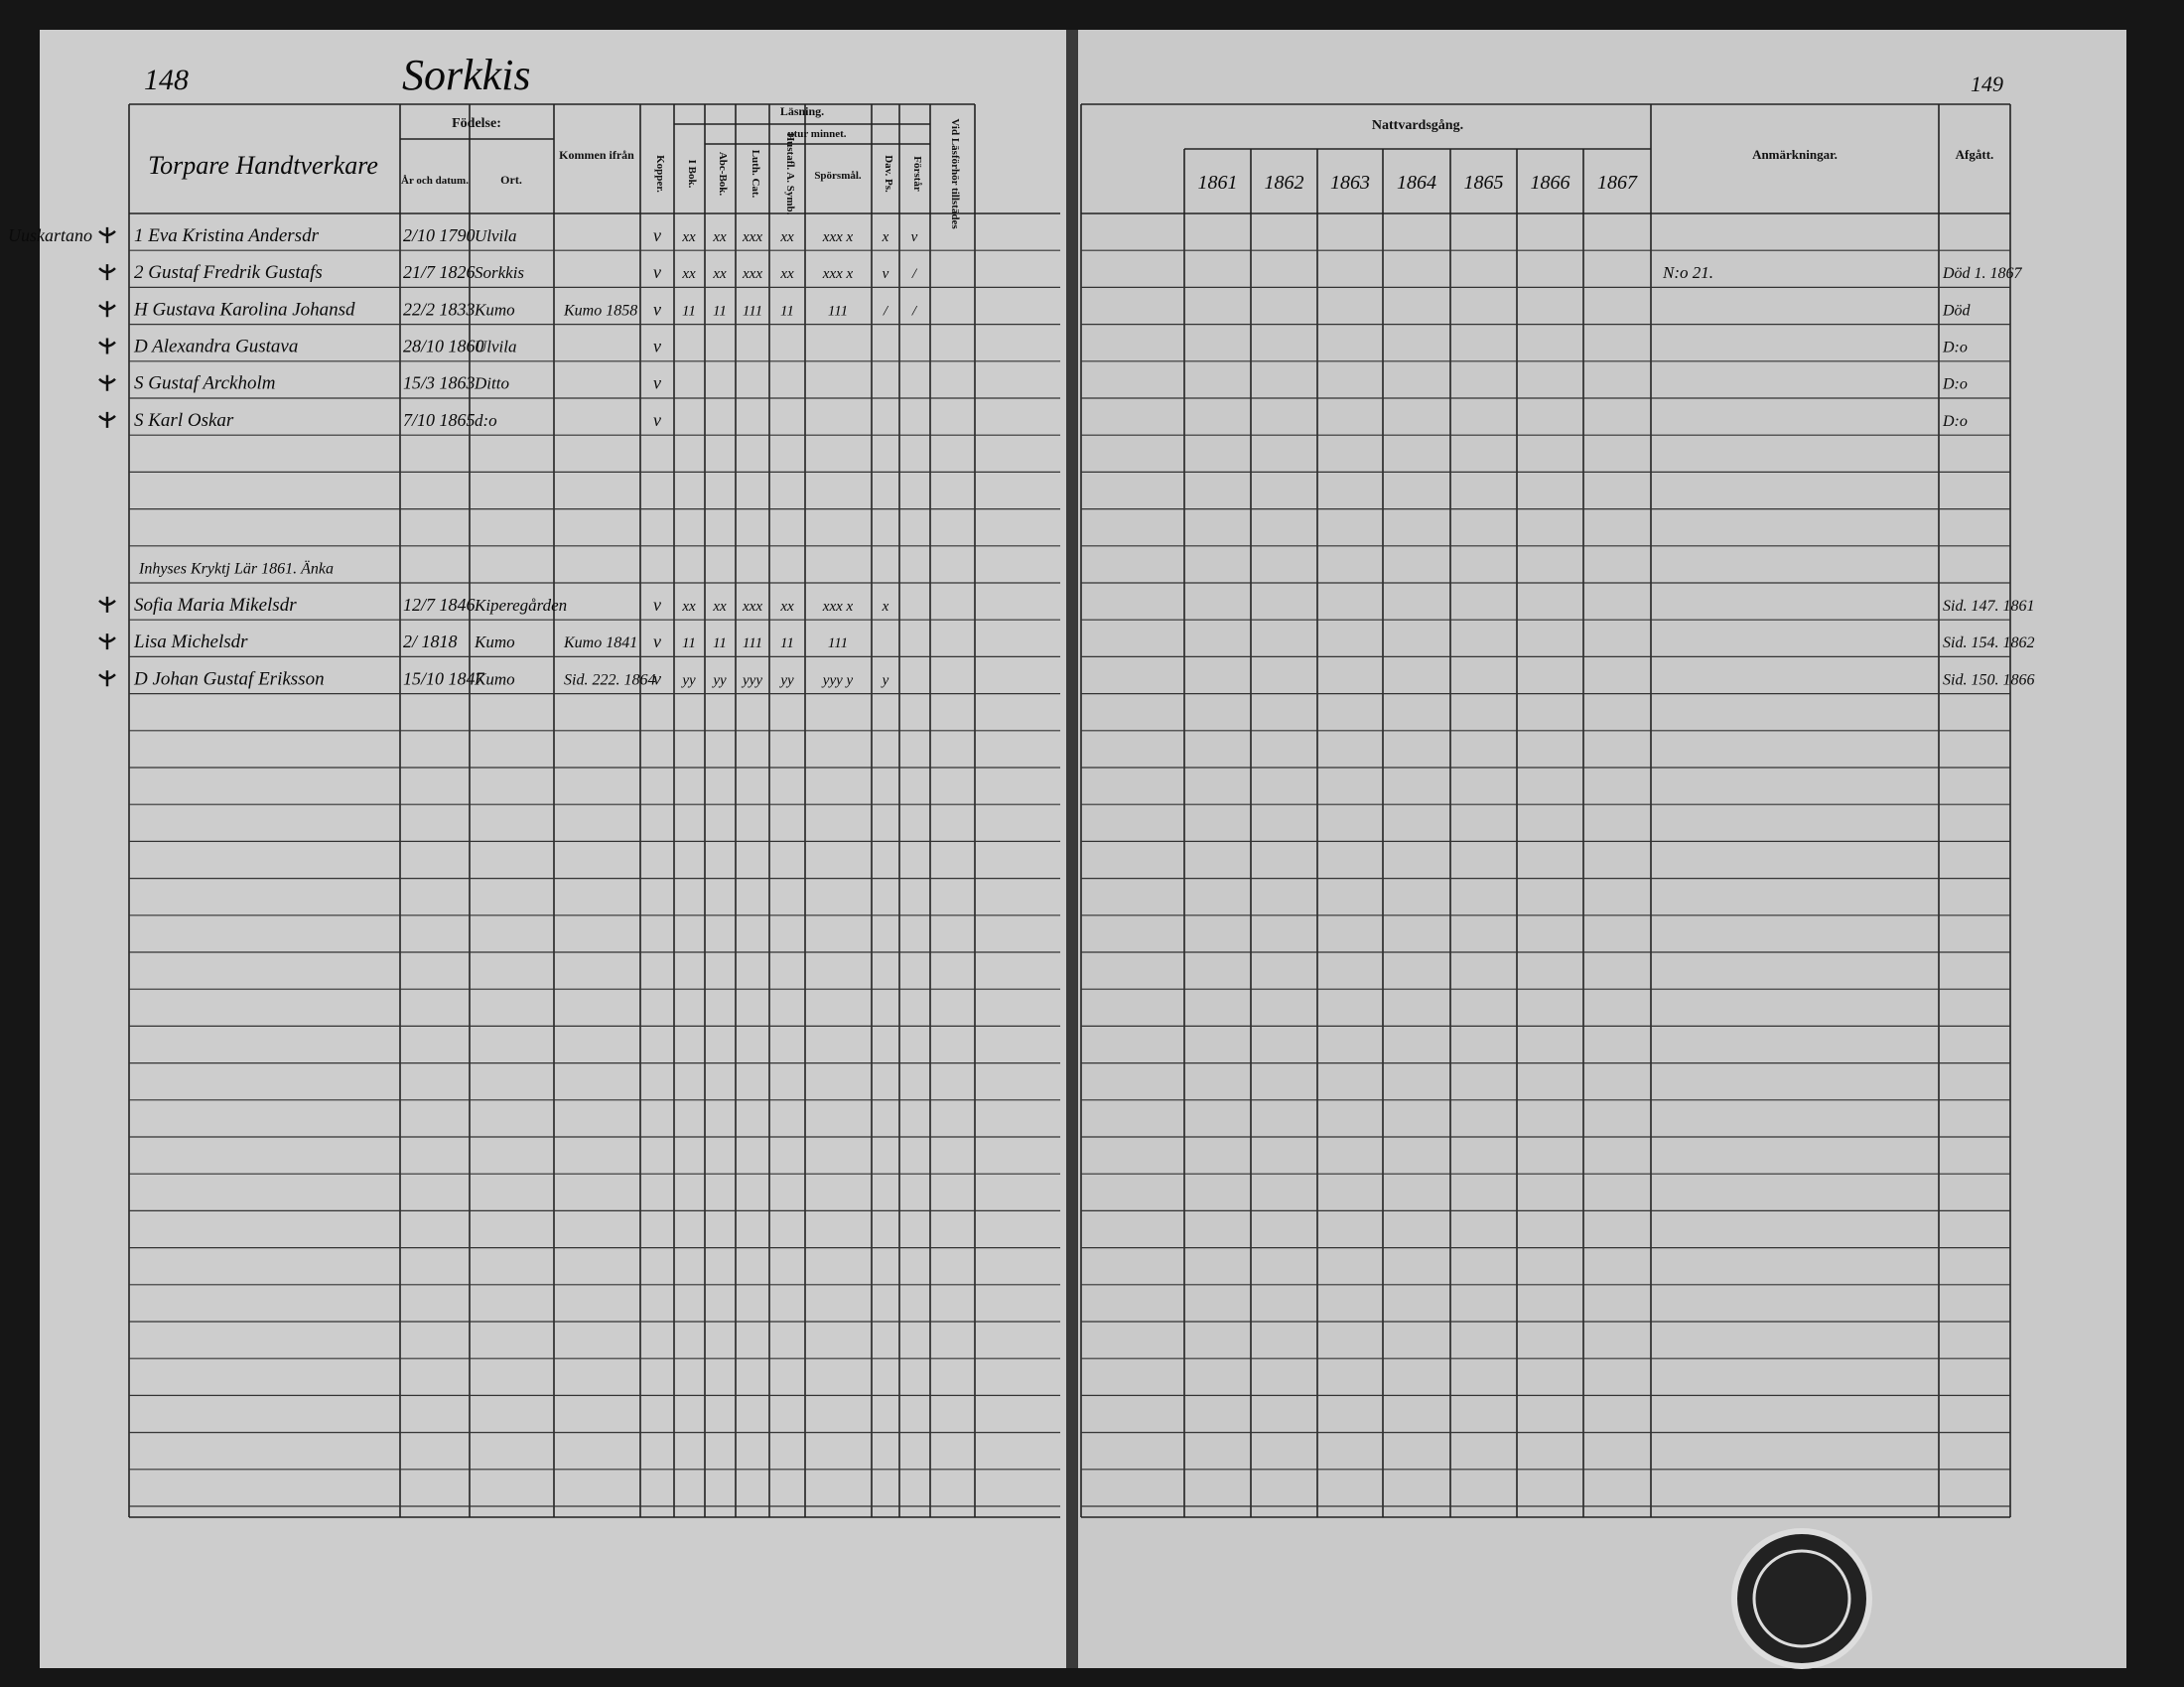 Image resolution: width=2184 pixels, height=1687 pixels. What do you see at coordinates (443, 346) in the screenshot?
I see `birth-date: 28/10 1860` at bounding box center [443, 346].